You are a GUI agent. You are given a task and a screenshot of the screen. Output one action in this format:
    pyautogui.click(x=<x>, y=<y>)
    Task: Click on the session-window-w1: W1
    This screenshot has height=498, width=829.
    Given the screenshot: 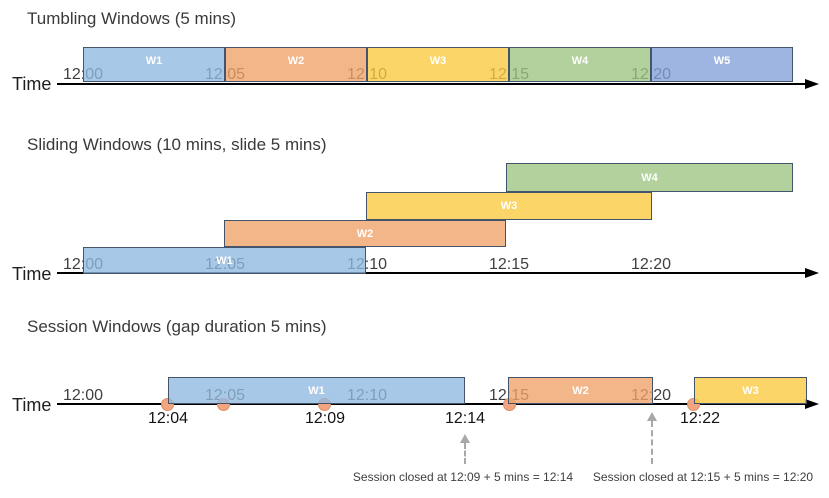 What is the action you would take?
    pyautogui.click(x=316, y=390)
    